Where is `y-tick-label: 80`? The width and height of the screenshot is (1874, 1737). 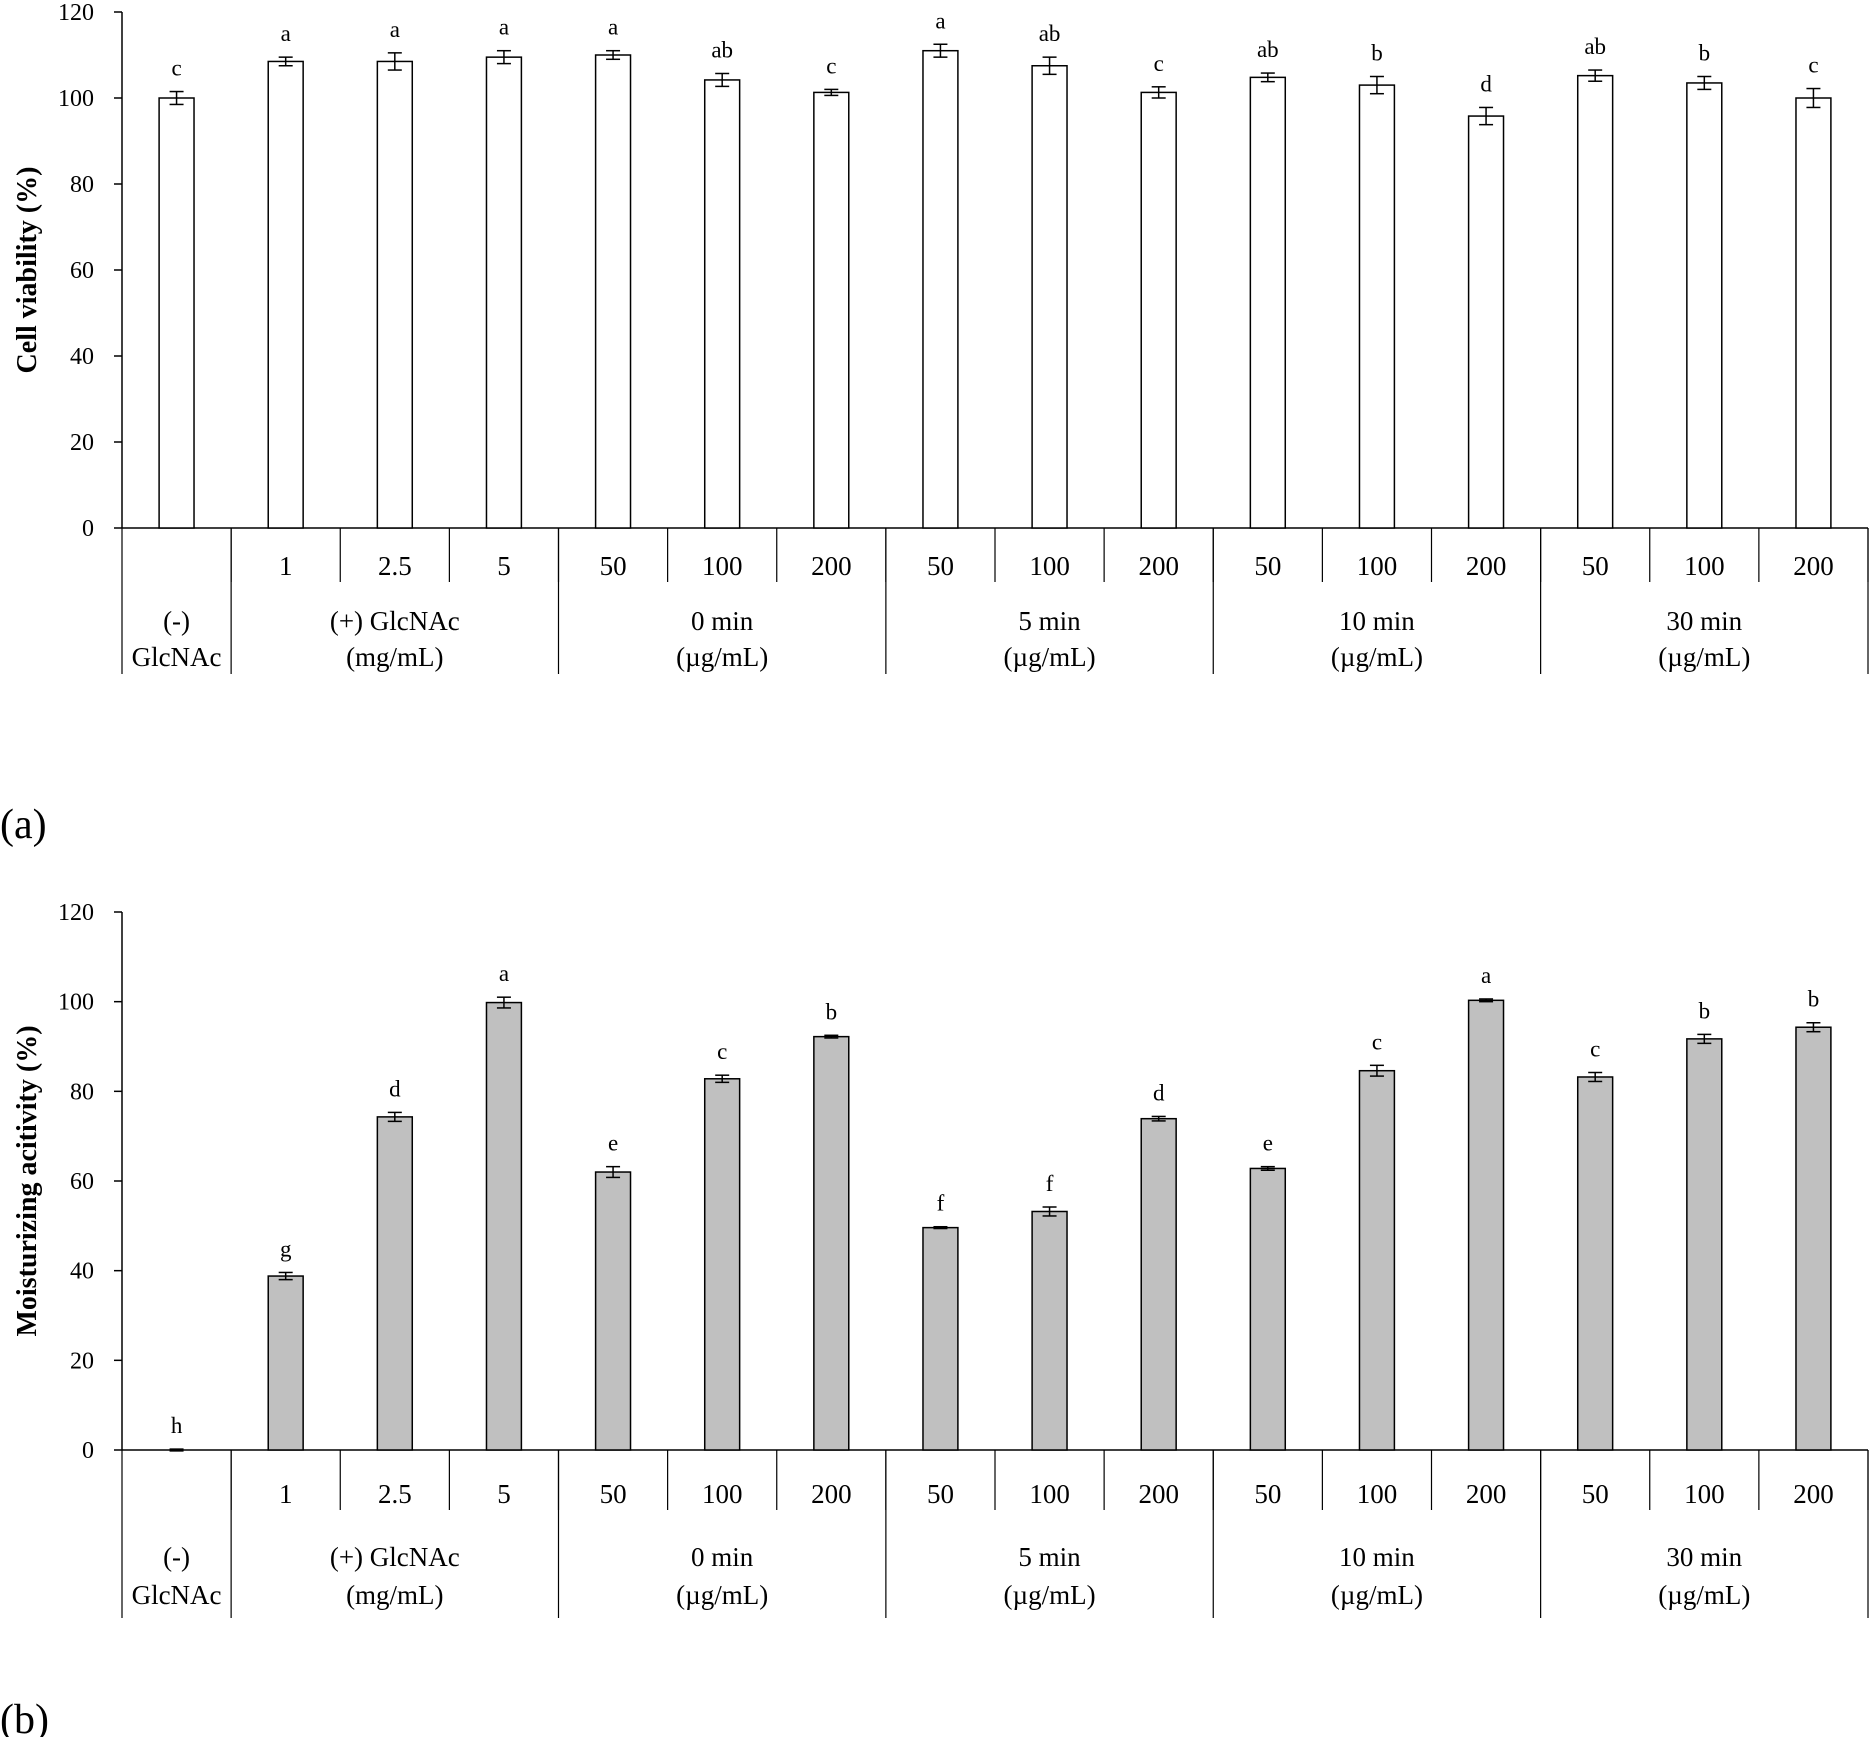
y-tick-label: 80 is located at coordinates (82, 1092).